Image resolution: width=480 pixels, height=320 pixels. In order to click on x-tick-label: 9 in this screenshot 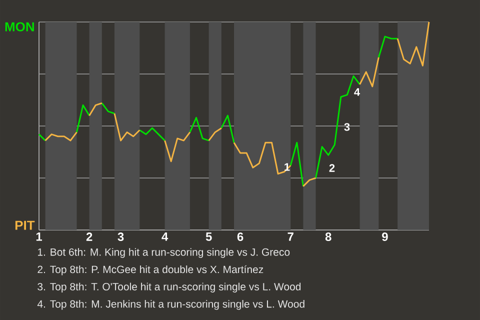, I will do `click(385, 237)`.